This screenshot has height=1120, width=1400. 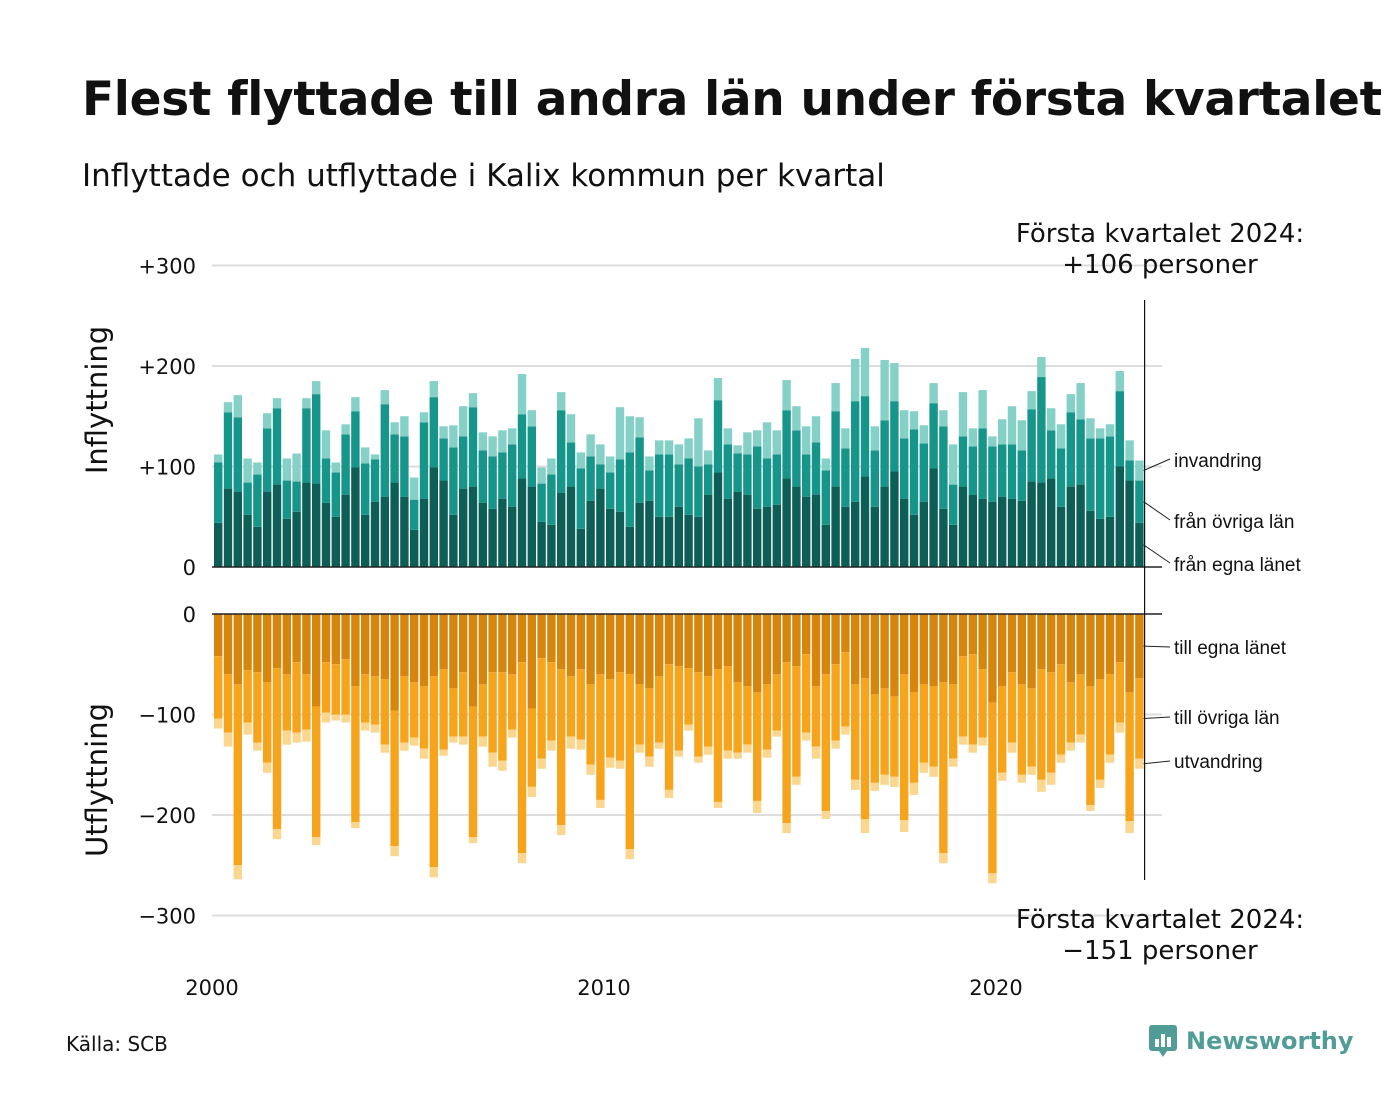 I want to click on annotation-top-value: +106 personer, so click(x=1160, y=265).